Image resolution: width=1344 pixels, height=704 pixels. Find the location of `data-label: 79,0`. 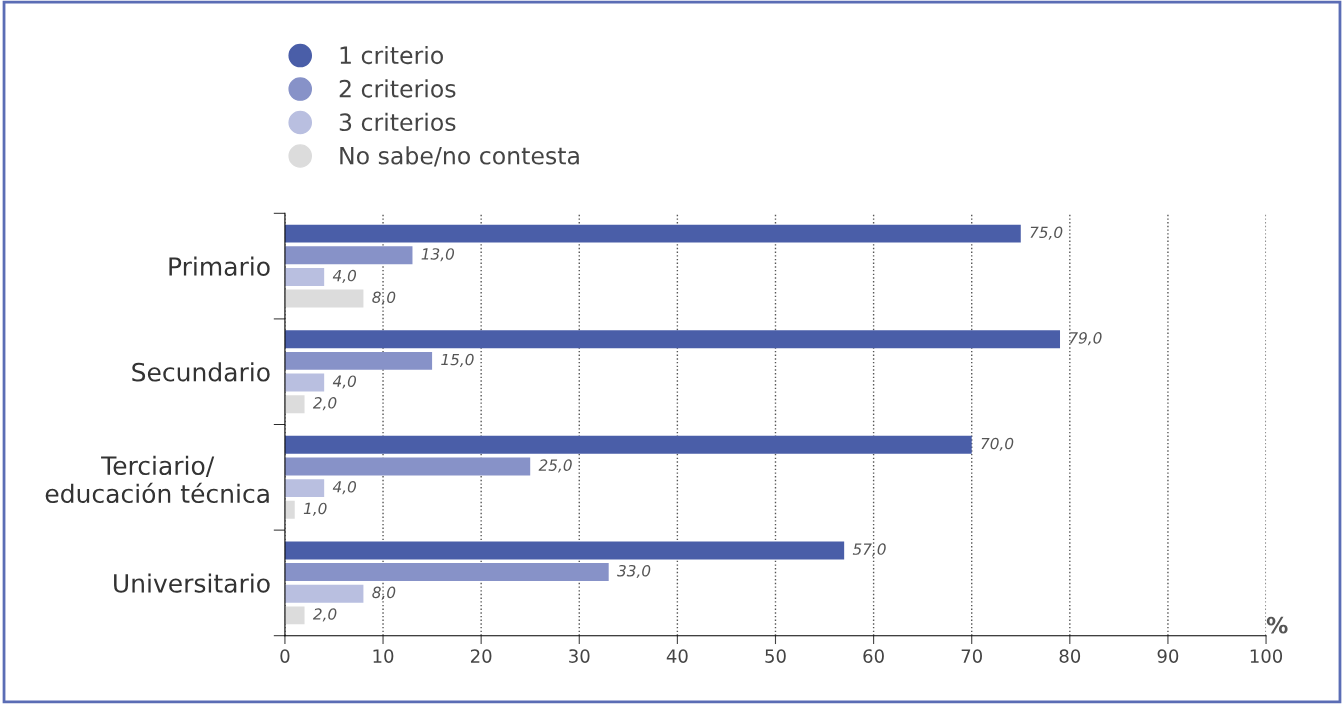

data-label: 79,0 is located at coordinates (1085, 339).